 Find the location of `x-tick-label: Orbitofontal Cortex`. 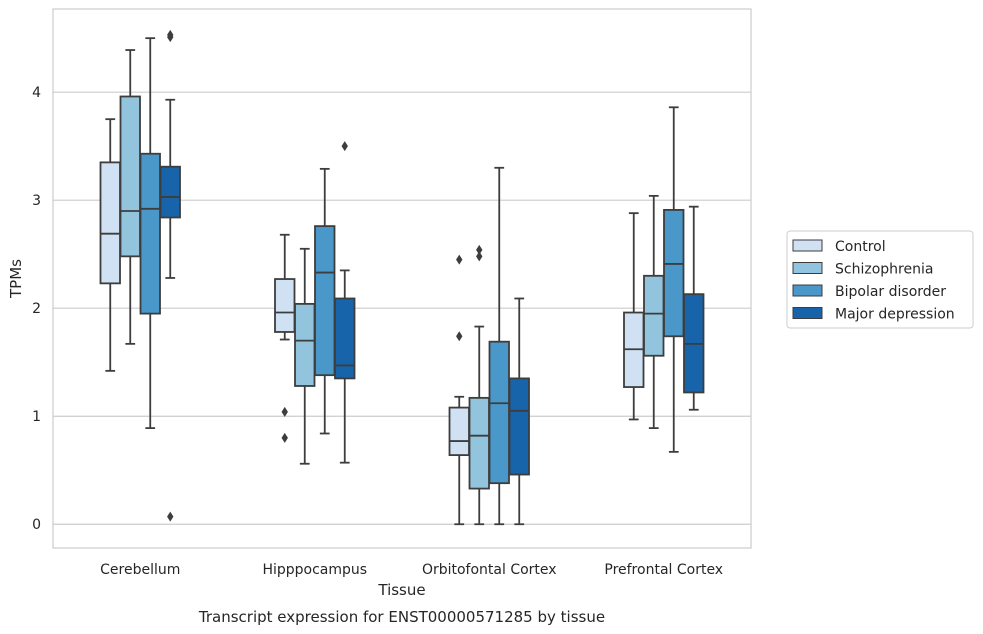

x-tick-label: Orbitofontal Cortex is located at coordinates (489, 570).